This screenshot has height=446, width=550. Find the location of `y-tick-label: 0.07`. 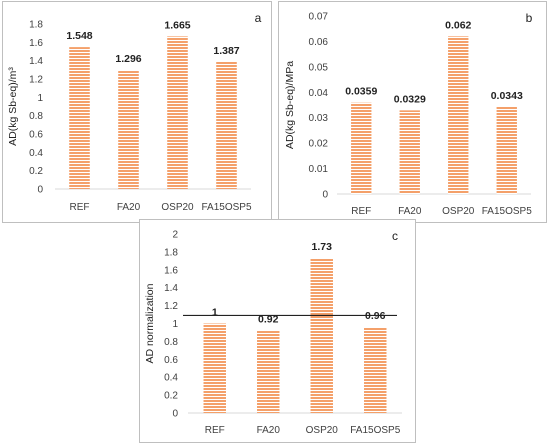

y-tick-label: 0.07 is located at coordinates (319, 17).